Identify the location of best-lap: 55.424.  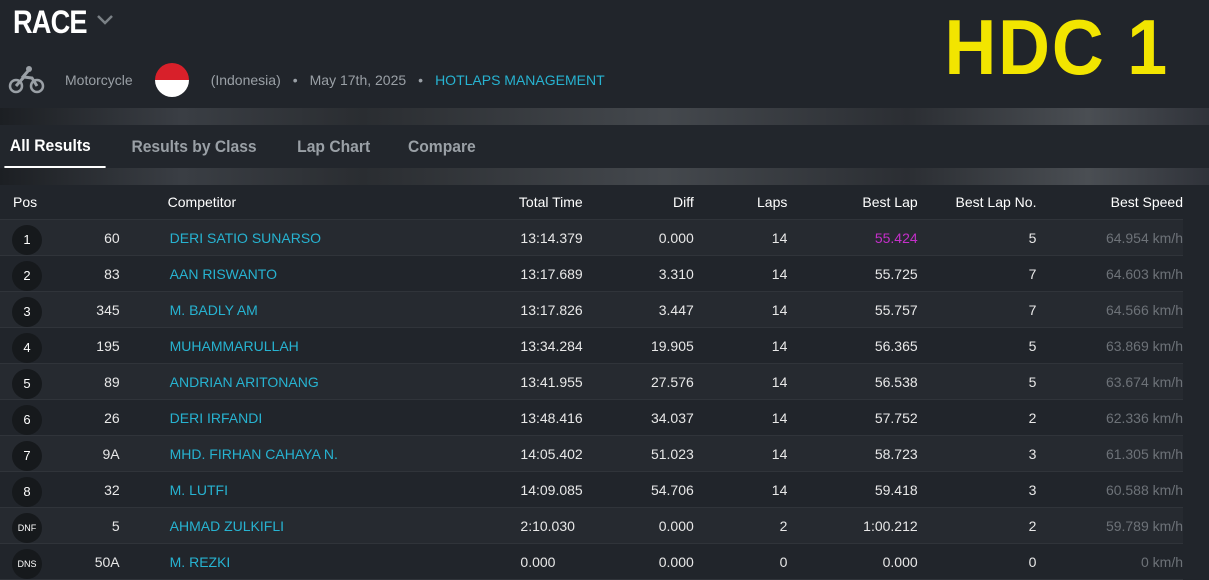
(852, 237).